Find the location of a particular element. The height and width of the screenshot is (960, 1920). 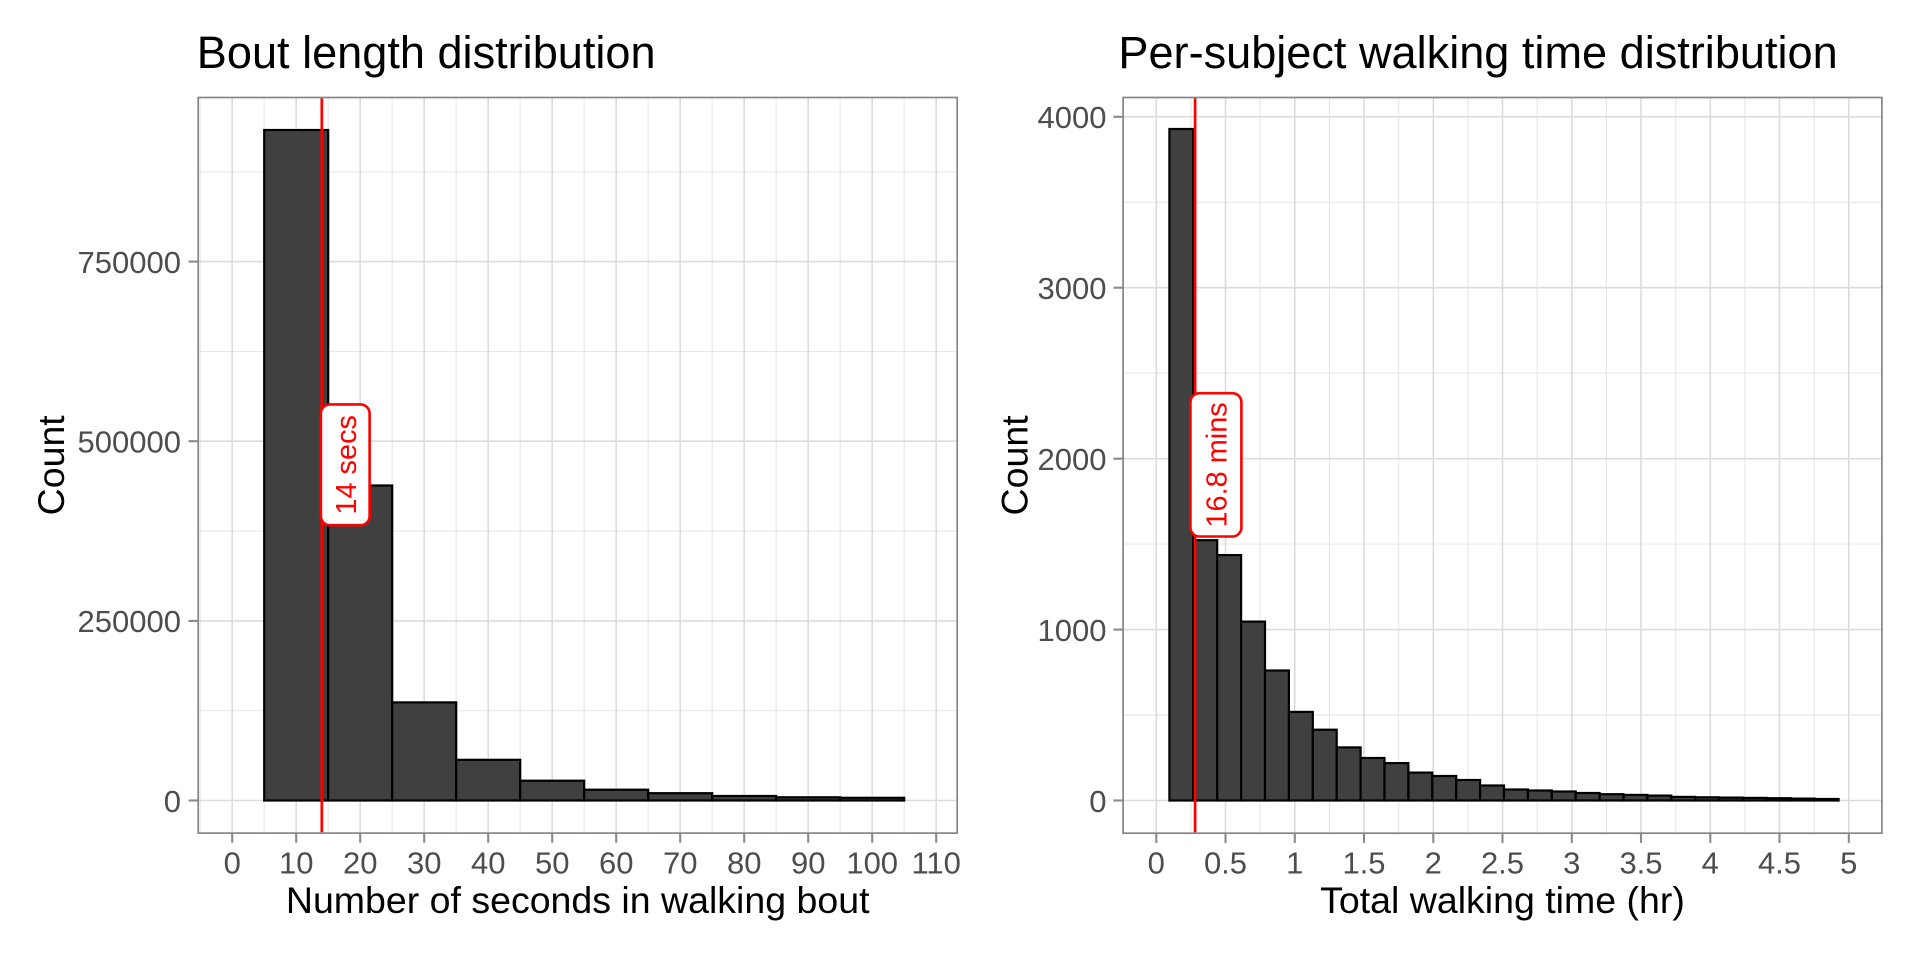

svg-text: 250000 is located at coordinates (129, 621).